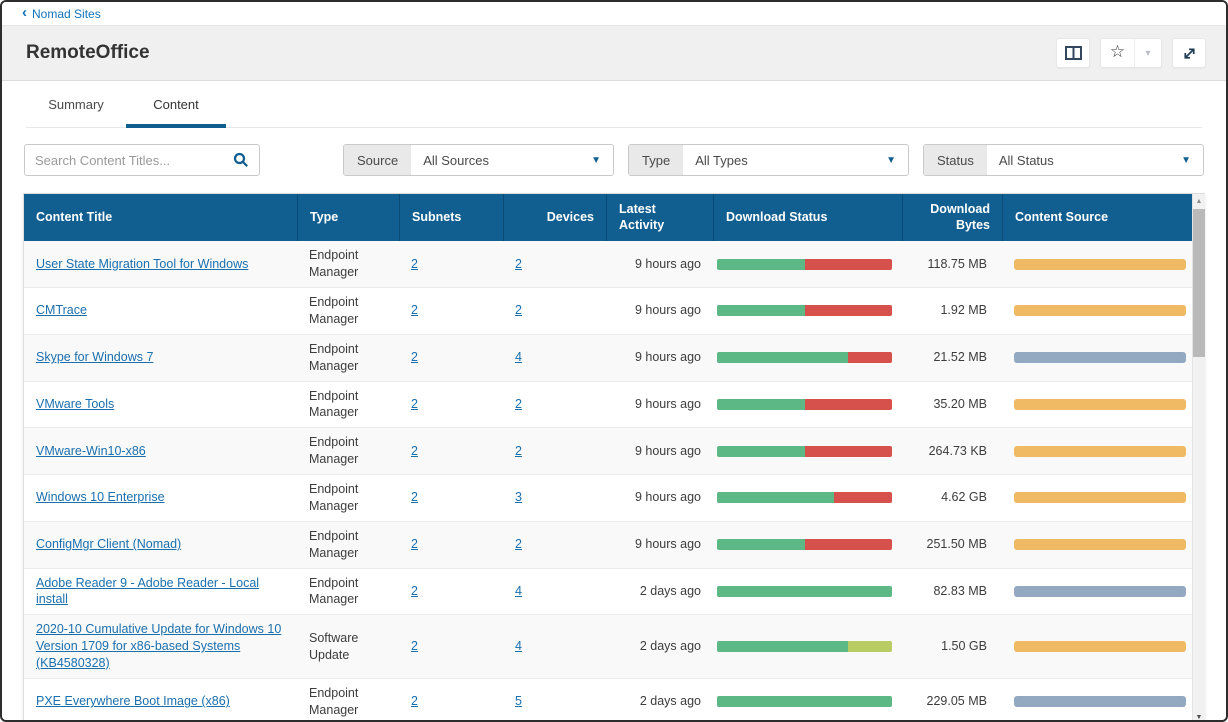 The width and height of the screenshot is (1228, 722). I want to click on favorite-button: ☆, so click(1118, 53).